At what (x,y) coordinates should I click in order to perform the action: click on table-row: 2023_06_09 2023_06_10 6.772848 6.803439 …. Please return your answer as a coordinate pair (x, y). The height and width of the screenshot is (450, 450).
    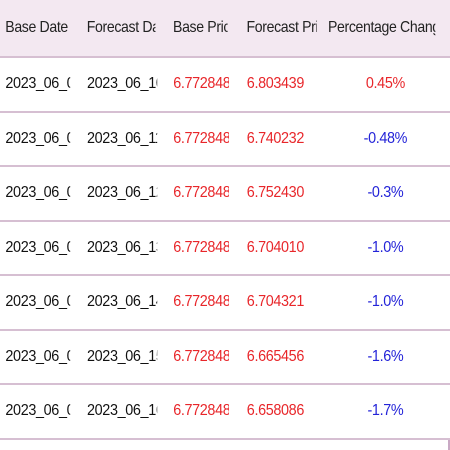
    Looking at the image, I should click on (225, 85).